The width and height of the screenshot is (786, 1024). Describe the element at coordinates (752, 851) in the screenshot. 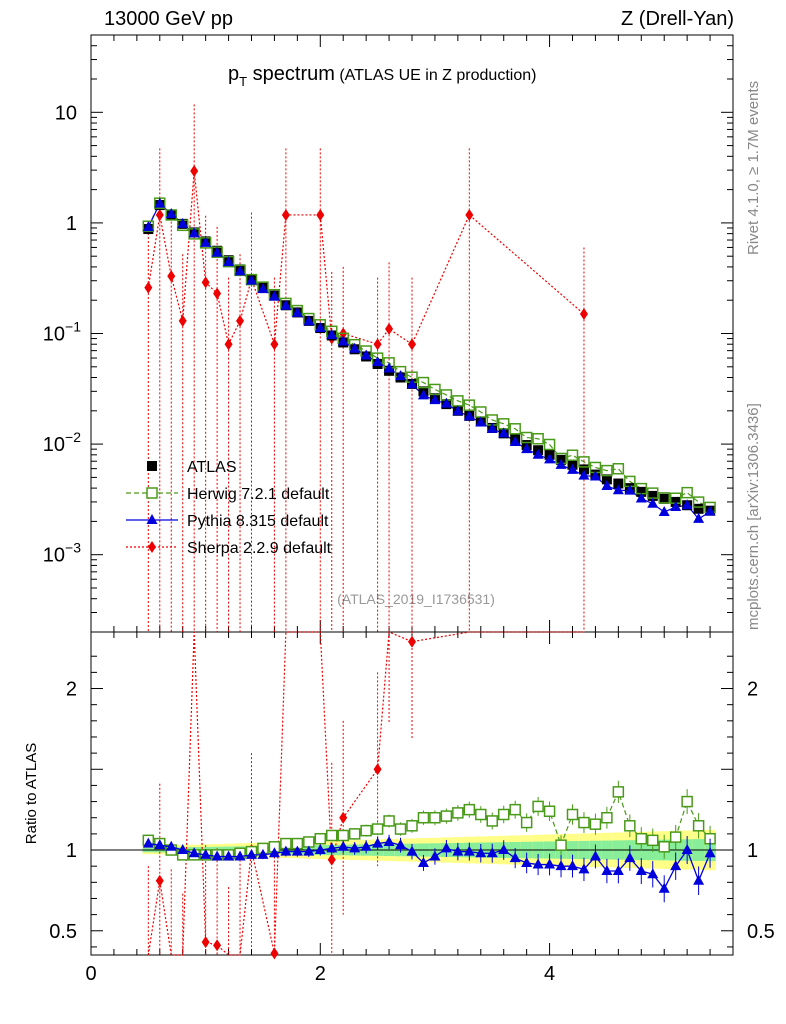

I see `y-tick-label: 1` at that location.